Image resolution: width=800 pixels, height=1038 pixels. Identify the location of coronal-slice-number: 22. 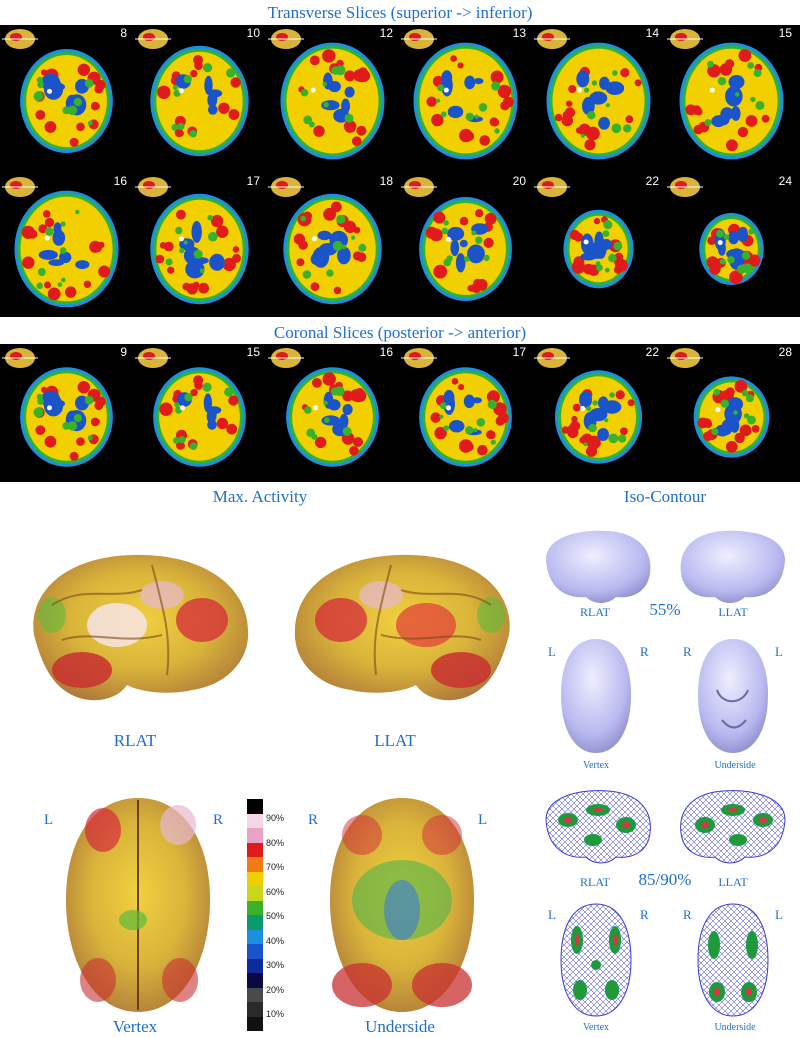
(652, 352).